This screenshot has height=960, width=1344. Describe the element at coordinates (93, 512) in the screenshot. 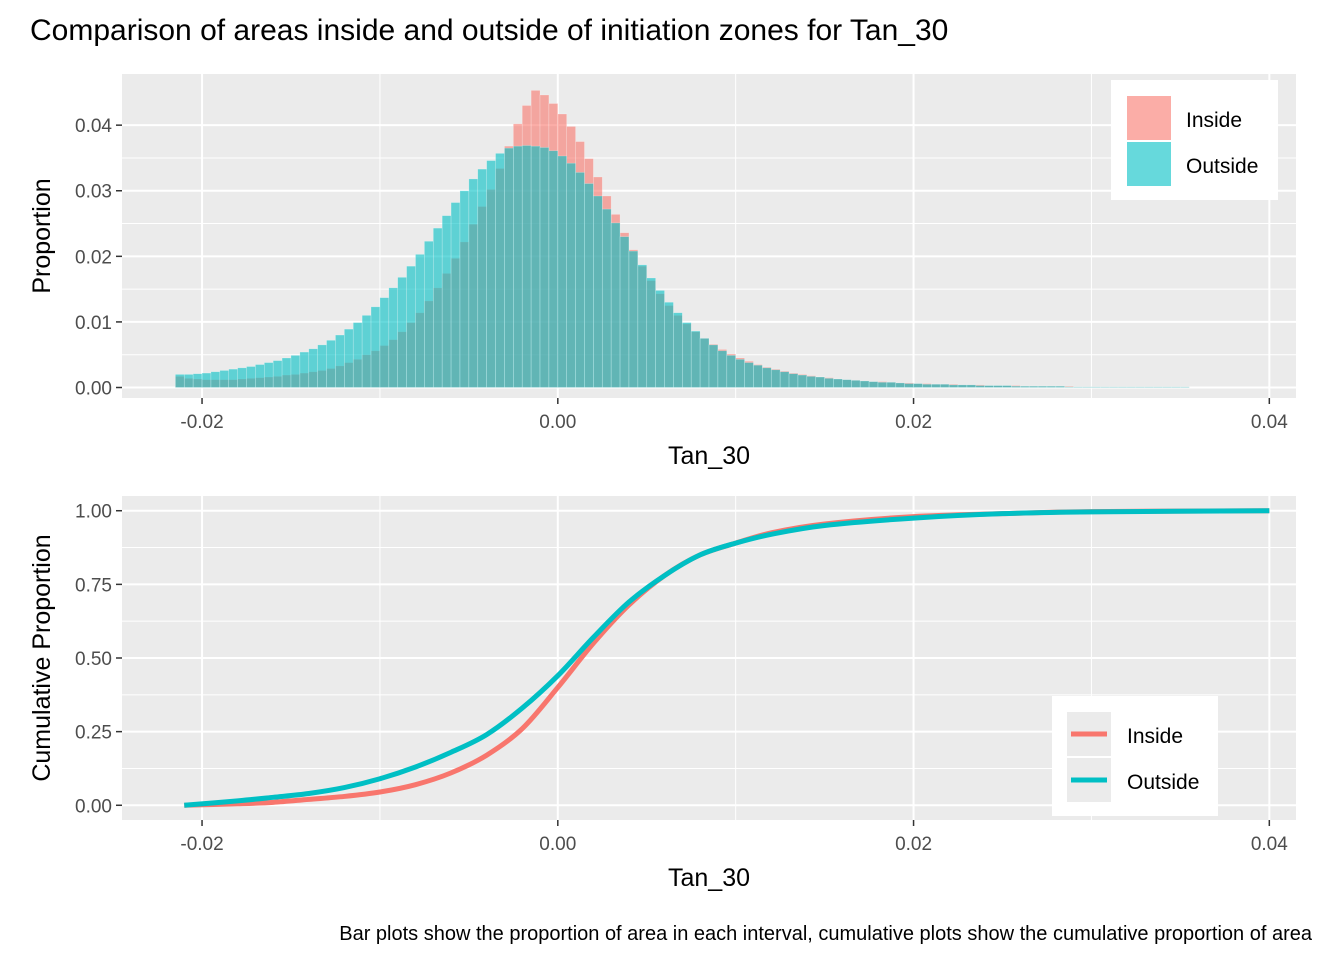

I see `y-tick-label: 1.00` at that location.